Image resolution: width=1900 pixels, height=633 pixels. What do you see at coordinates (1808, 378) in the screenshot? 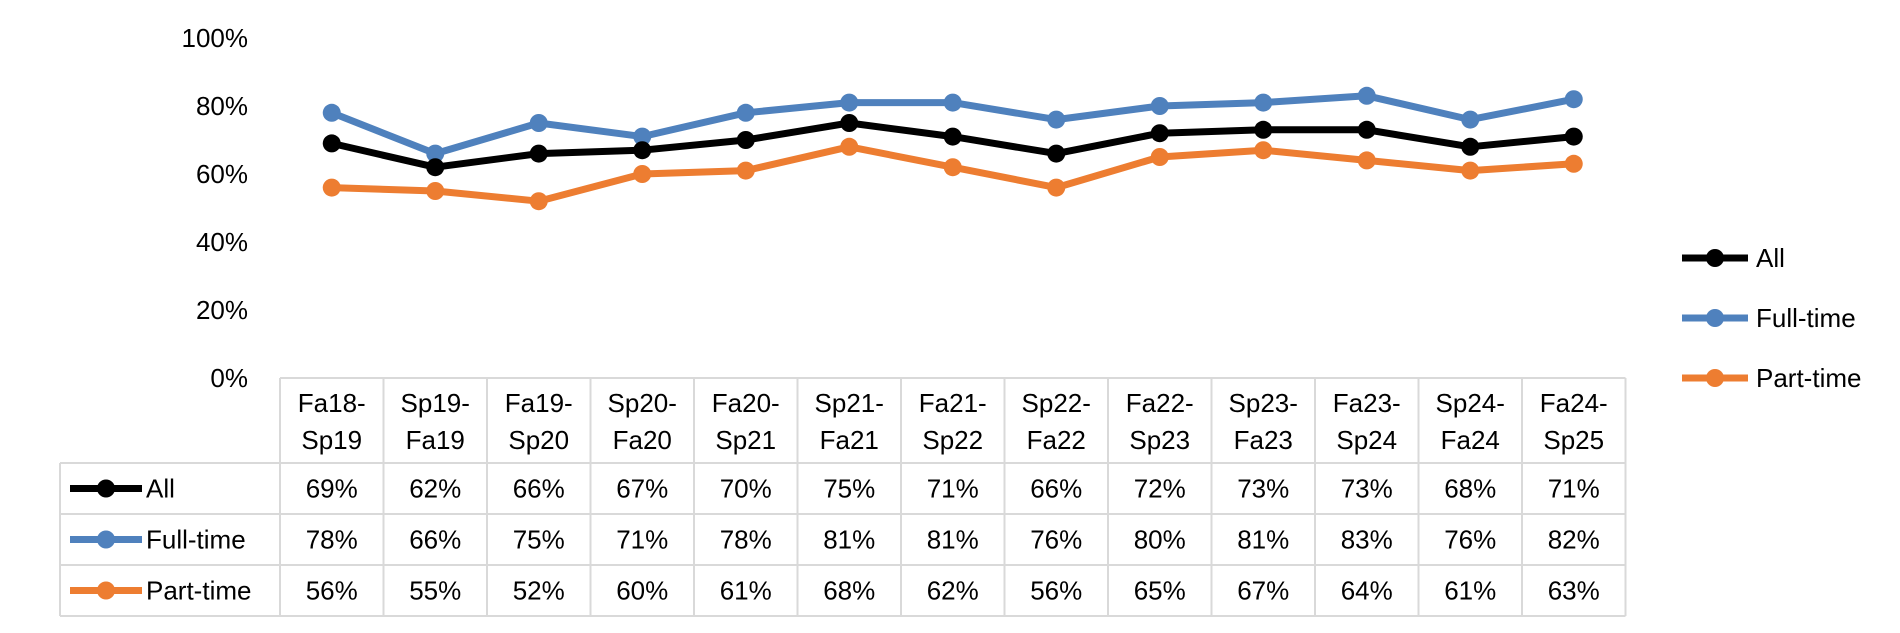
I see `legend-label: Part-time` at bounding box center [1808, 378].